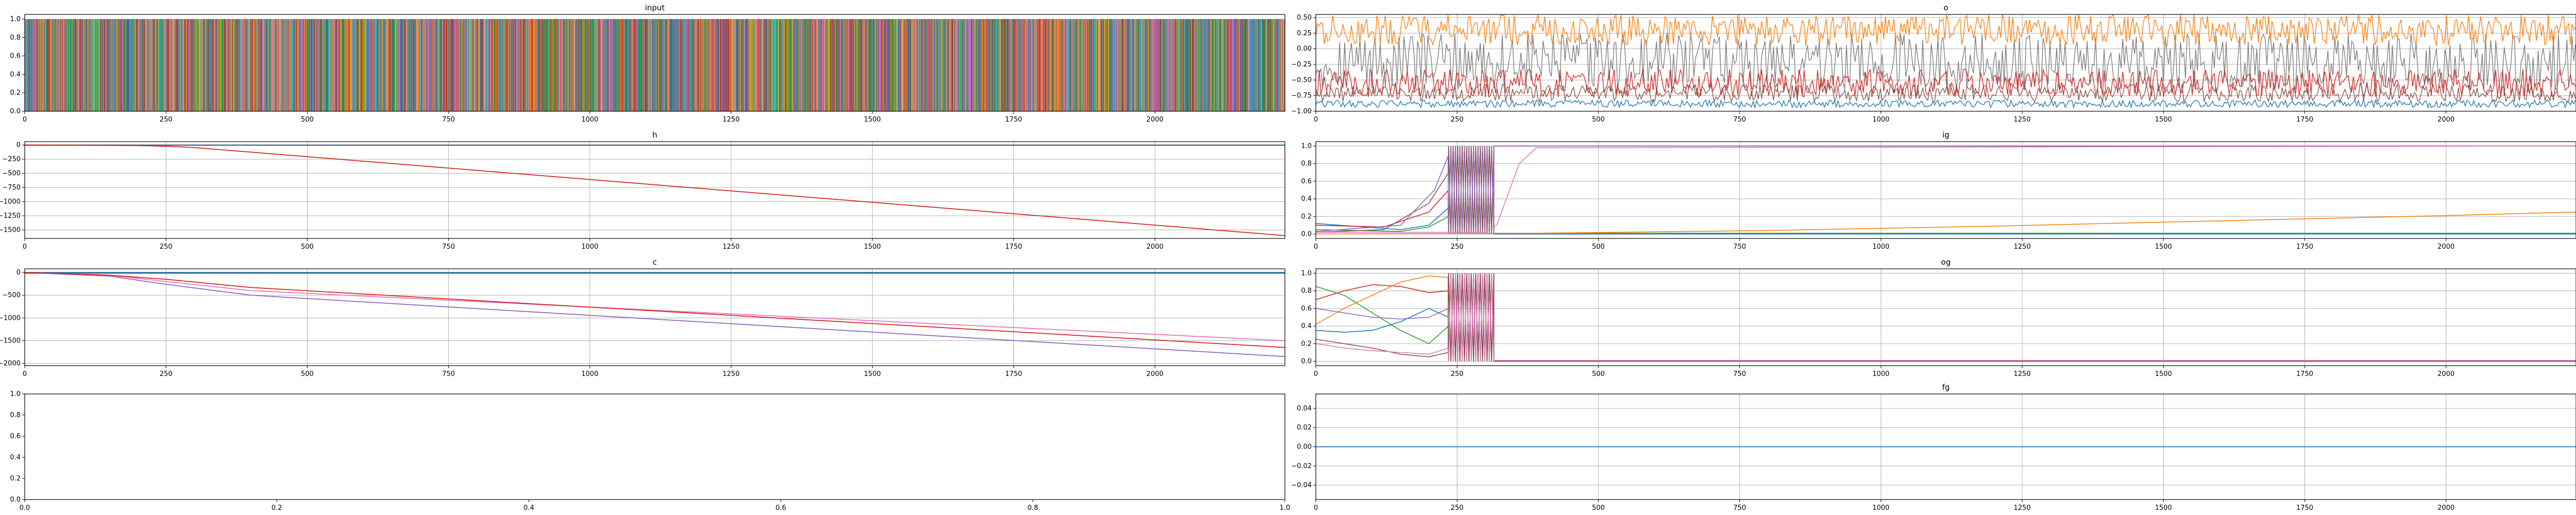 Image resolution: width=2576 pixels, height=515 pixels. Describe the element at coordinates (1304, 18) in the screenshot. I see `y-tick-label: 0.50` at that location.